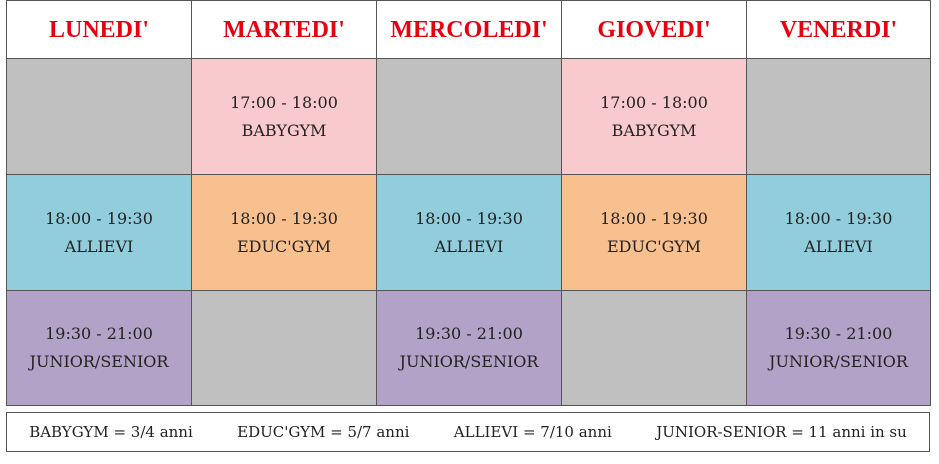 This screenshot has width=939, height=464. Describe the element at coordinates (838, 29) in the screenshot. I see `day-header: VENERDI'` at that location.